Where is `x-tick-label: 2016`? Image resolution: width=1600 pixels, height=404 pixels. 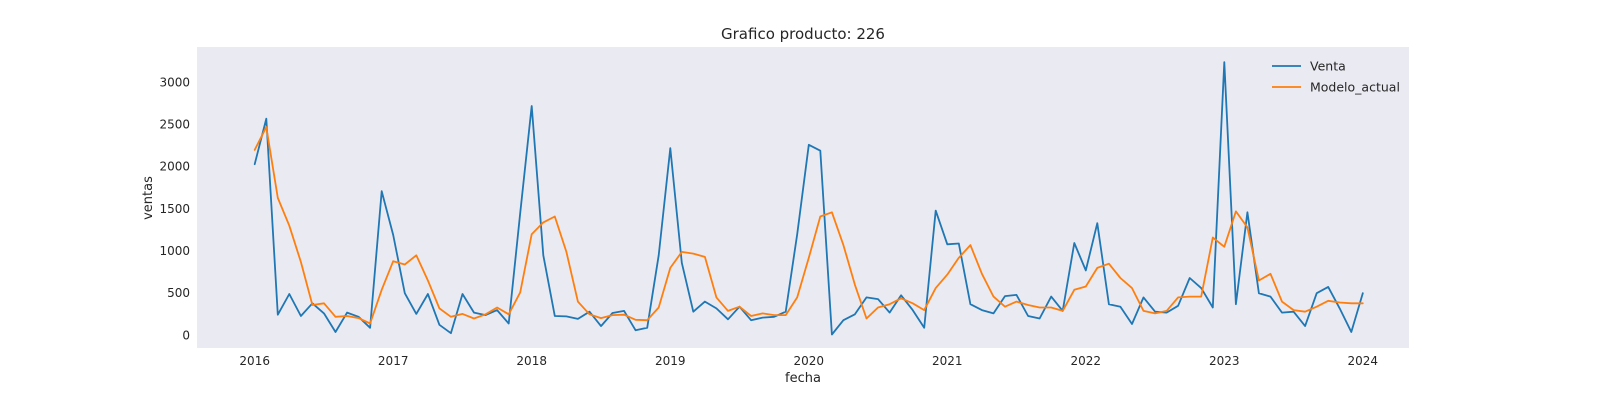 x-tick-label: 2016 is located at coordinates (254, 361).